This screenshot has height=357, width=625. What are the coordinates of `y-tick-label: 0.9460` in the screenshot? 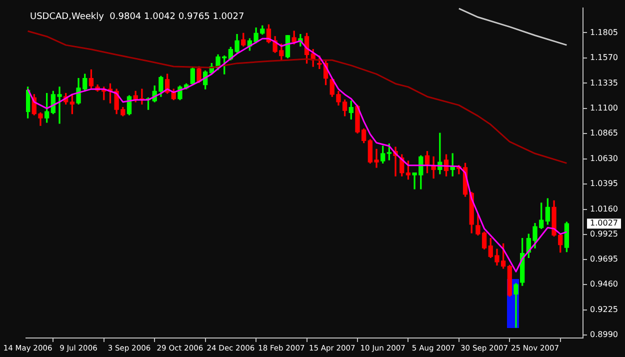 It's located at (604, 284).